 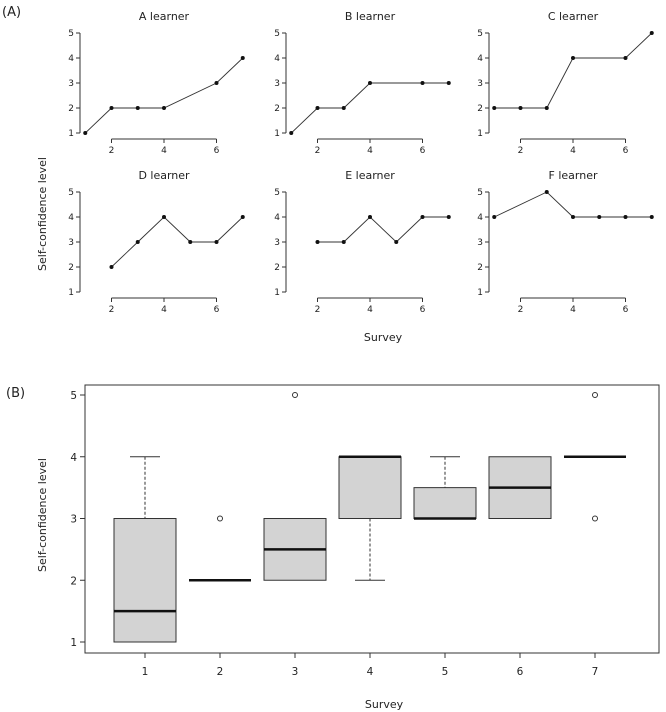 I want to click on learner-b-x-tick-label: 4, so click(x=370, y=151).